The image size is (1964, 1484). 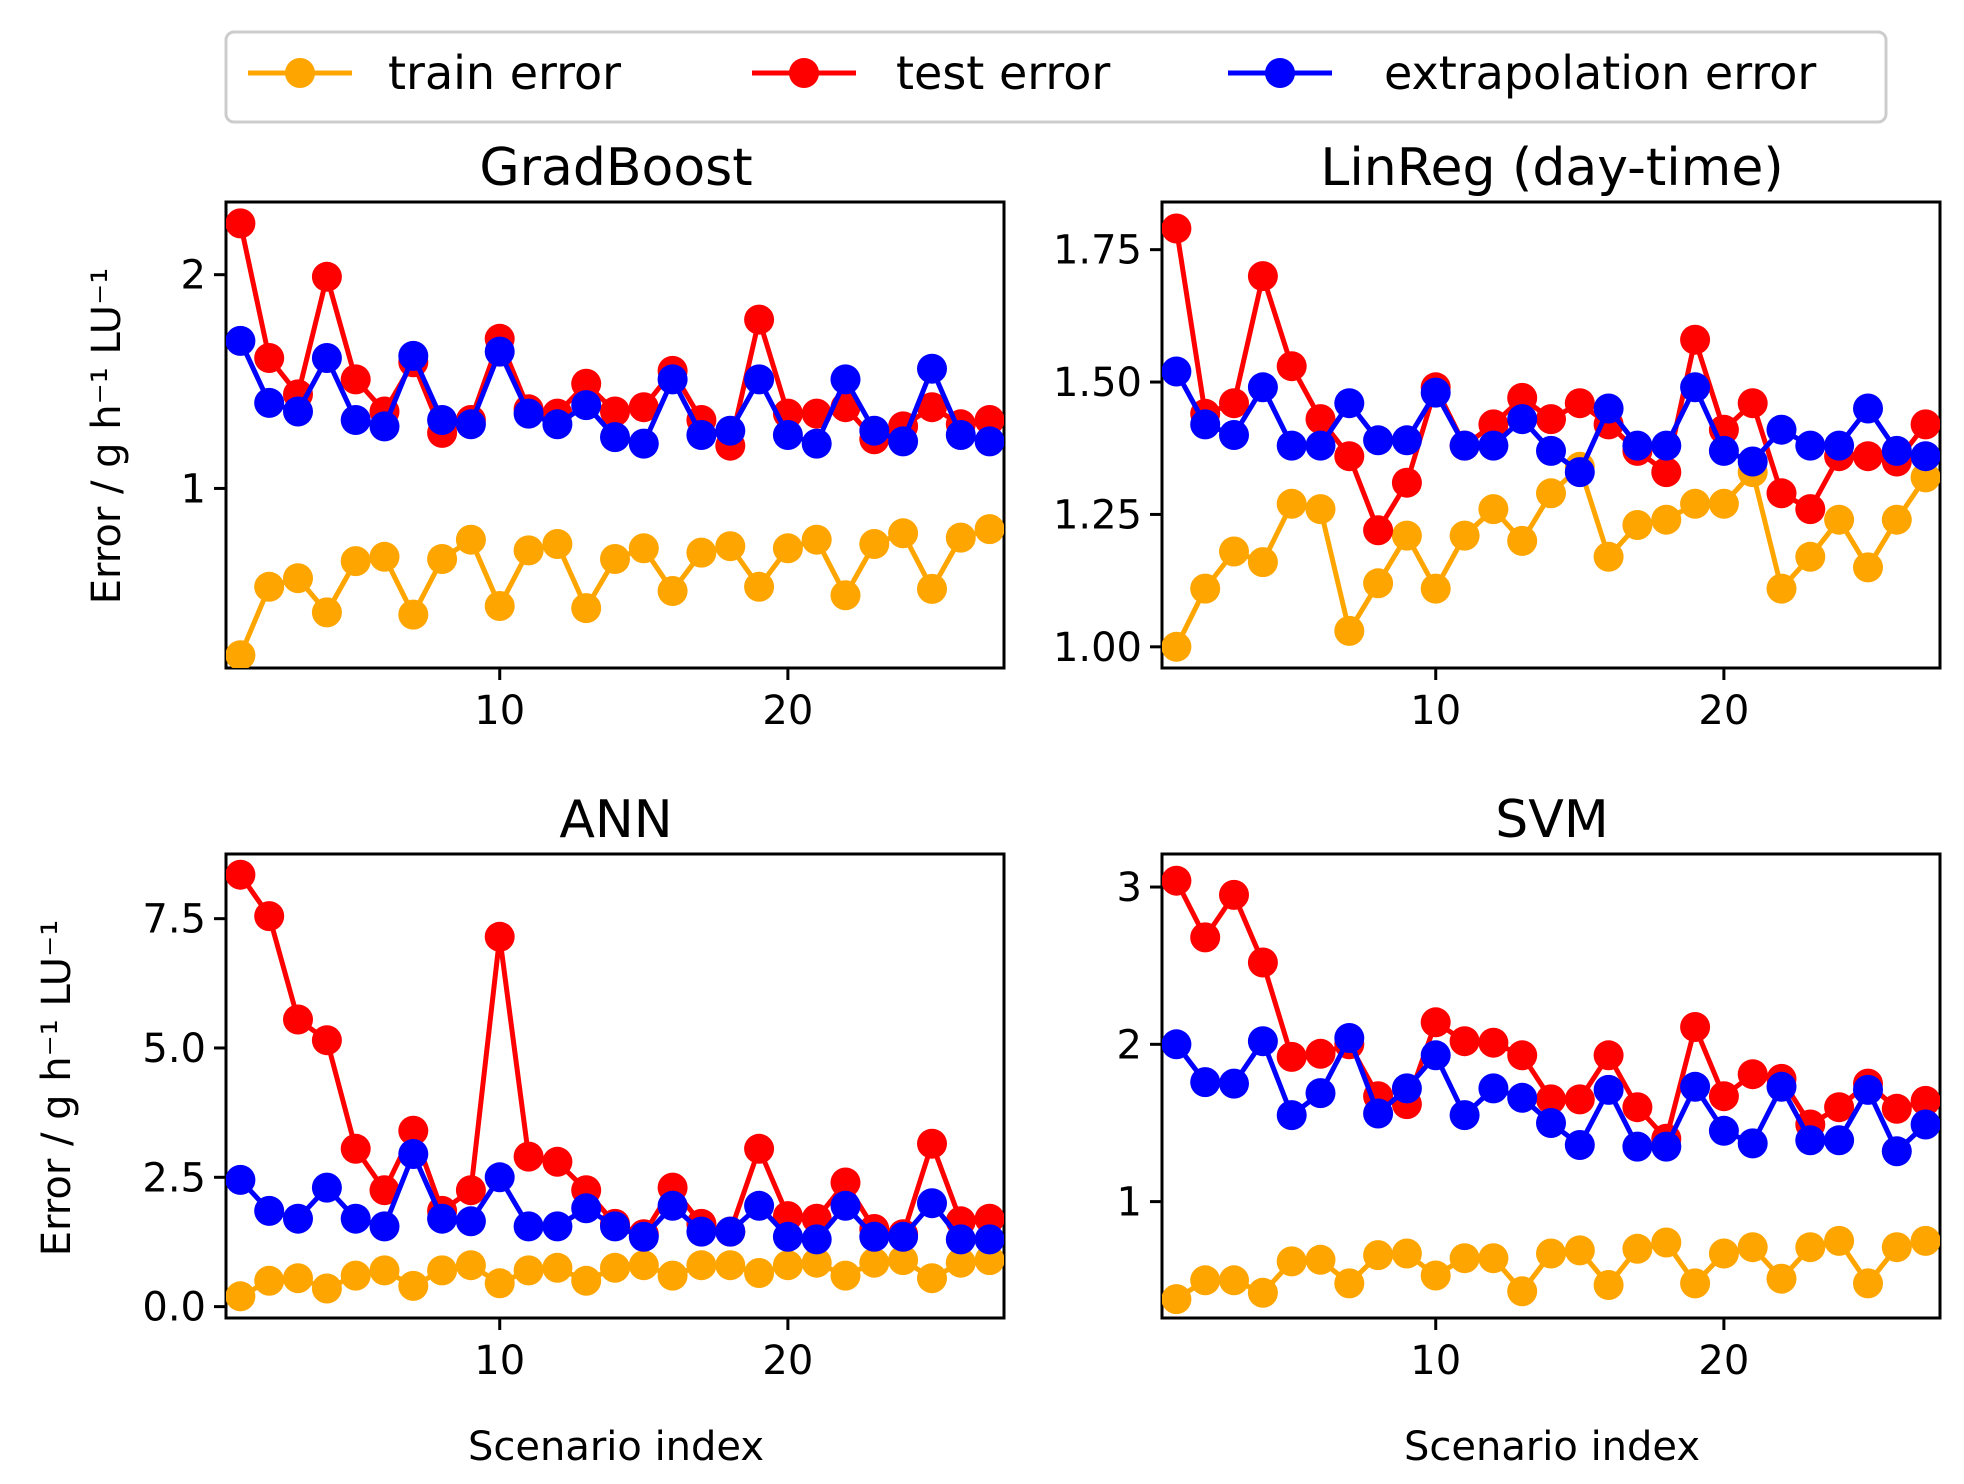 What do you see at coordinates (1097, 251) in the screenshot?
I see `linreg-y-tick-label: 1.75` at bounding box center [1097, 251].